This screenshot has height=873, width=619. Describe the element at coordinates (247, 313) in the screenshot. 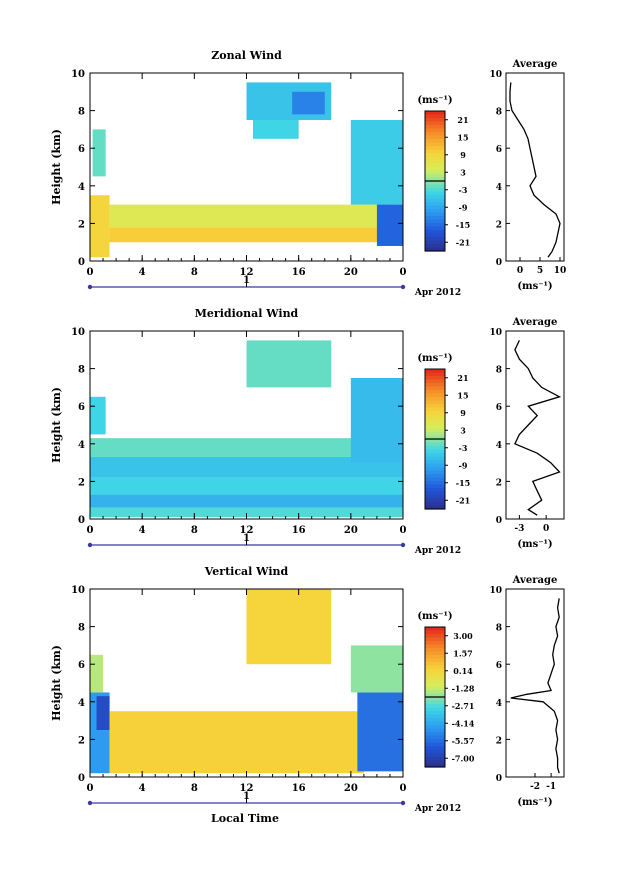

I see `chart-title: Meridional Wind` at that location.